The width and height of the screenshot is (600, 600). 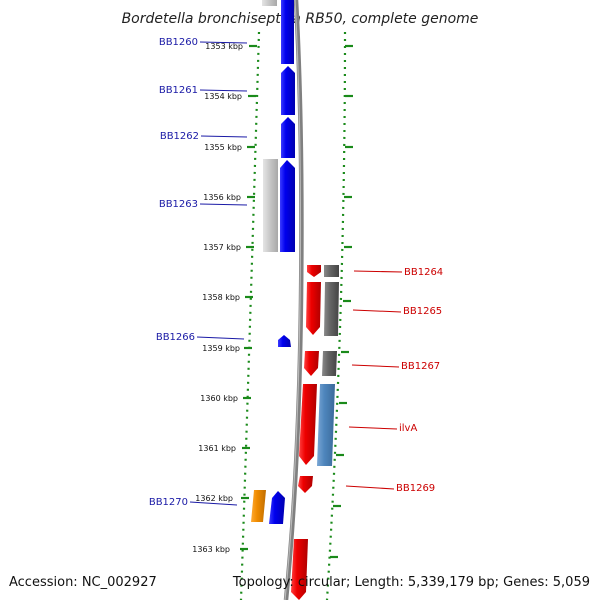 I want to click on tick-label: 1357 kbp, so click(x=222, y=247).